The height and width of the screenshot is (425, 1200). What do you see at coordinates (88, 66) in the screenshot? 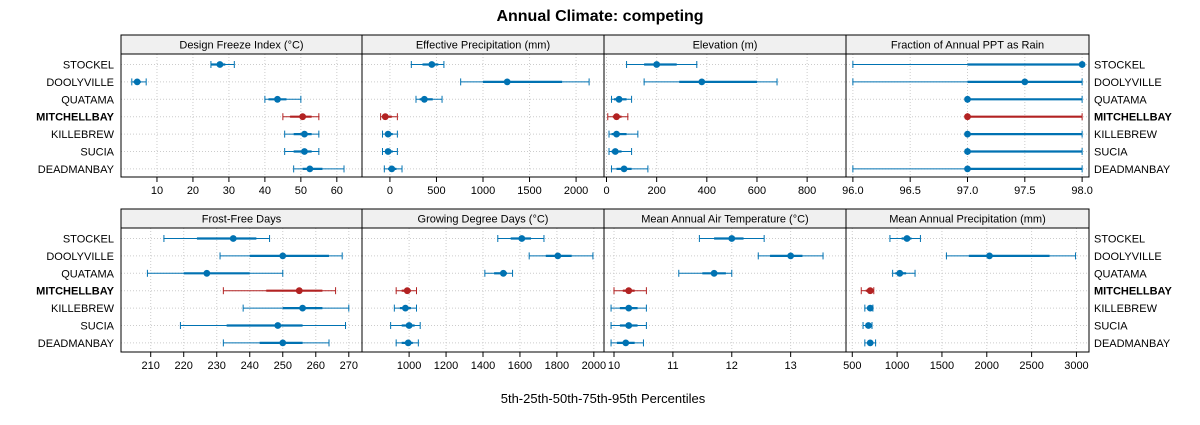
I see `site-label-left: STOCKEL` at bounding box center [88, 66].